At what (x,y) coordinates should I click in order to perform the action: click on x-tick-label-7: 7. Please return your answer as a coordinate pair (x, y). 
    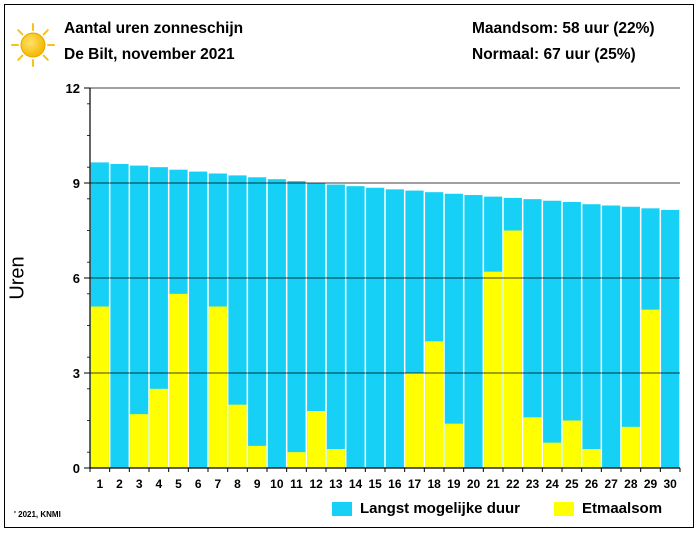
    Looking at the image, I should click on (217, 484).